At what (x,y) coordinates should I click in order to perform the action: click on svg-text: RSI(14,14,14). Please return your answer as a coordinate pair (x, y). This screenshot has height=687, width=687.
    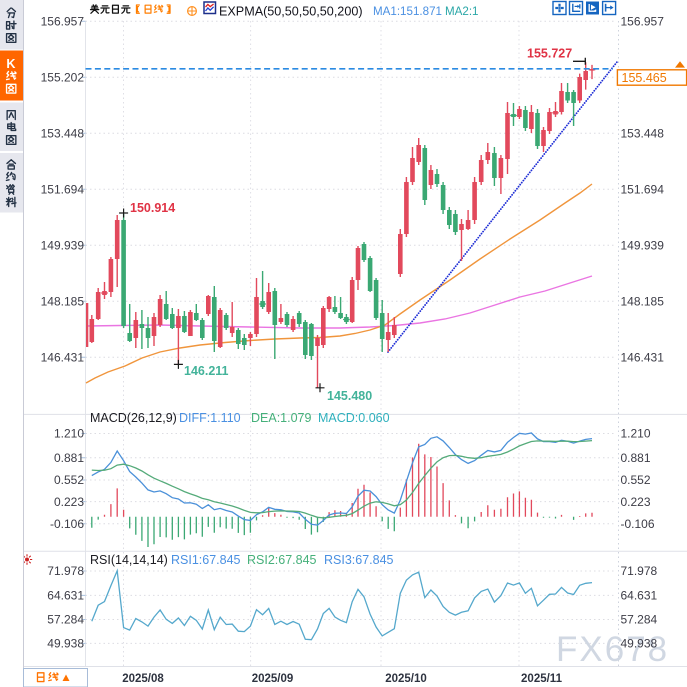
    Looking at the image, I should click on (129, 560).